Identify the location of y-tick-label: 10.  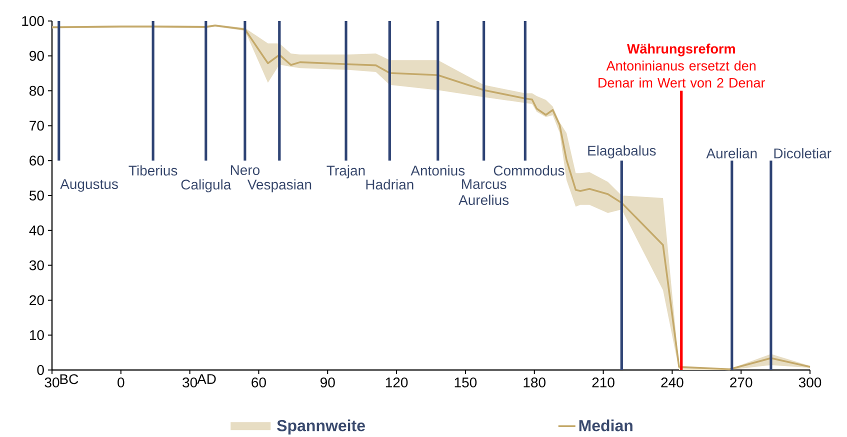
(37, 335).